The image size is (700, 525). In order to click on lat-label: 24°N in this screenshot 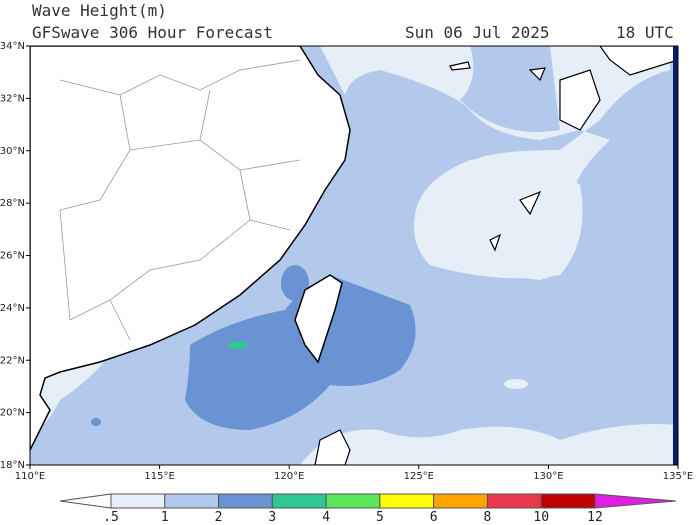, I will do `click(12, 308)`.